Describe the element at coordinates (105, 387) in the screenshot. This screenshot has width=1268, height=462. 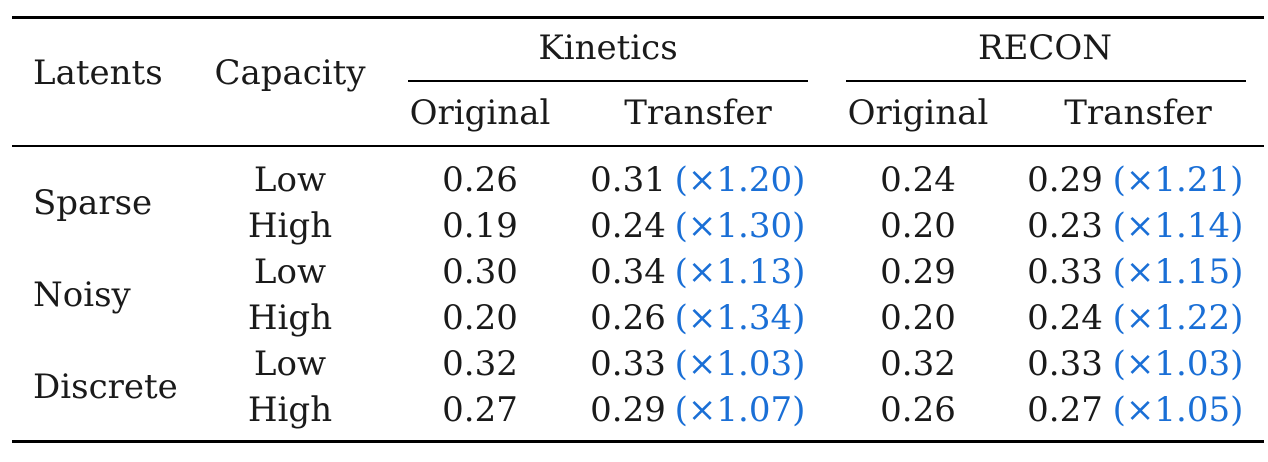
I see `latents-cell: Discrete` at that location.